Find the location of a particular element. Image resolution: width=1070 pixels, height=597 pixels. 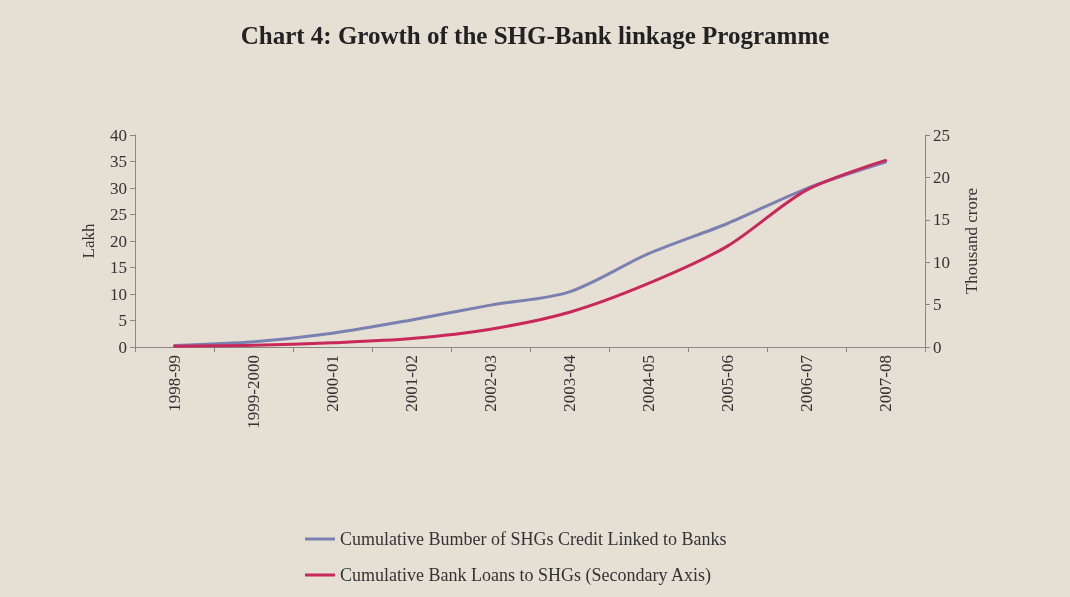

legend-label: Cumulative Bank Loans to SHGs (Secondary Axis) is located at coordinates (525, 575).